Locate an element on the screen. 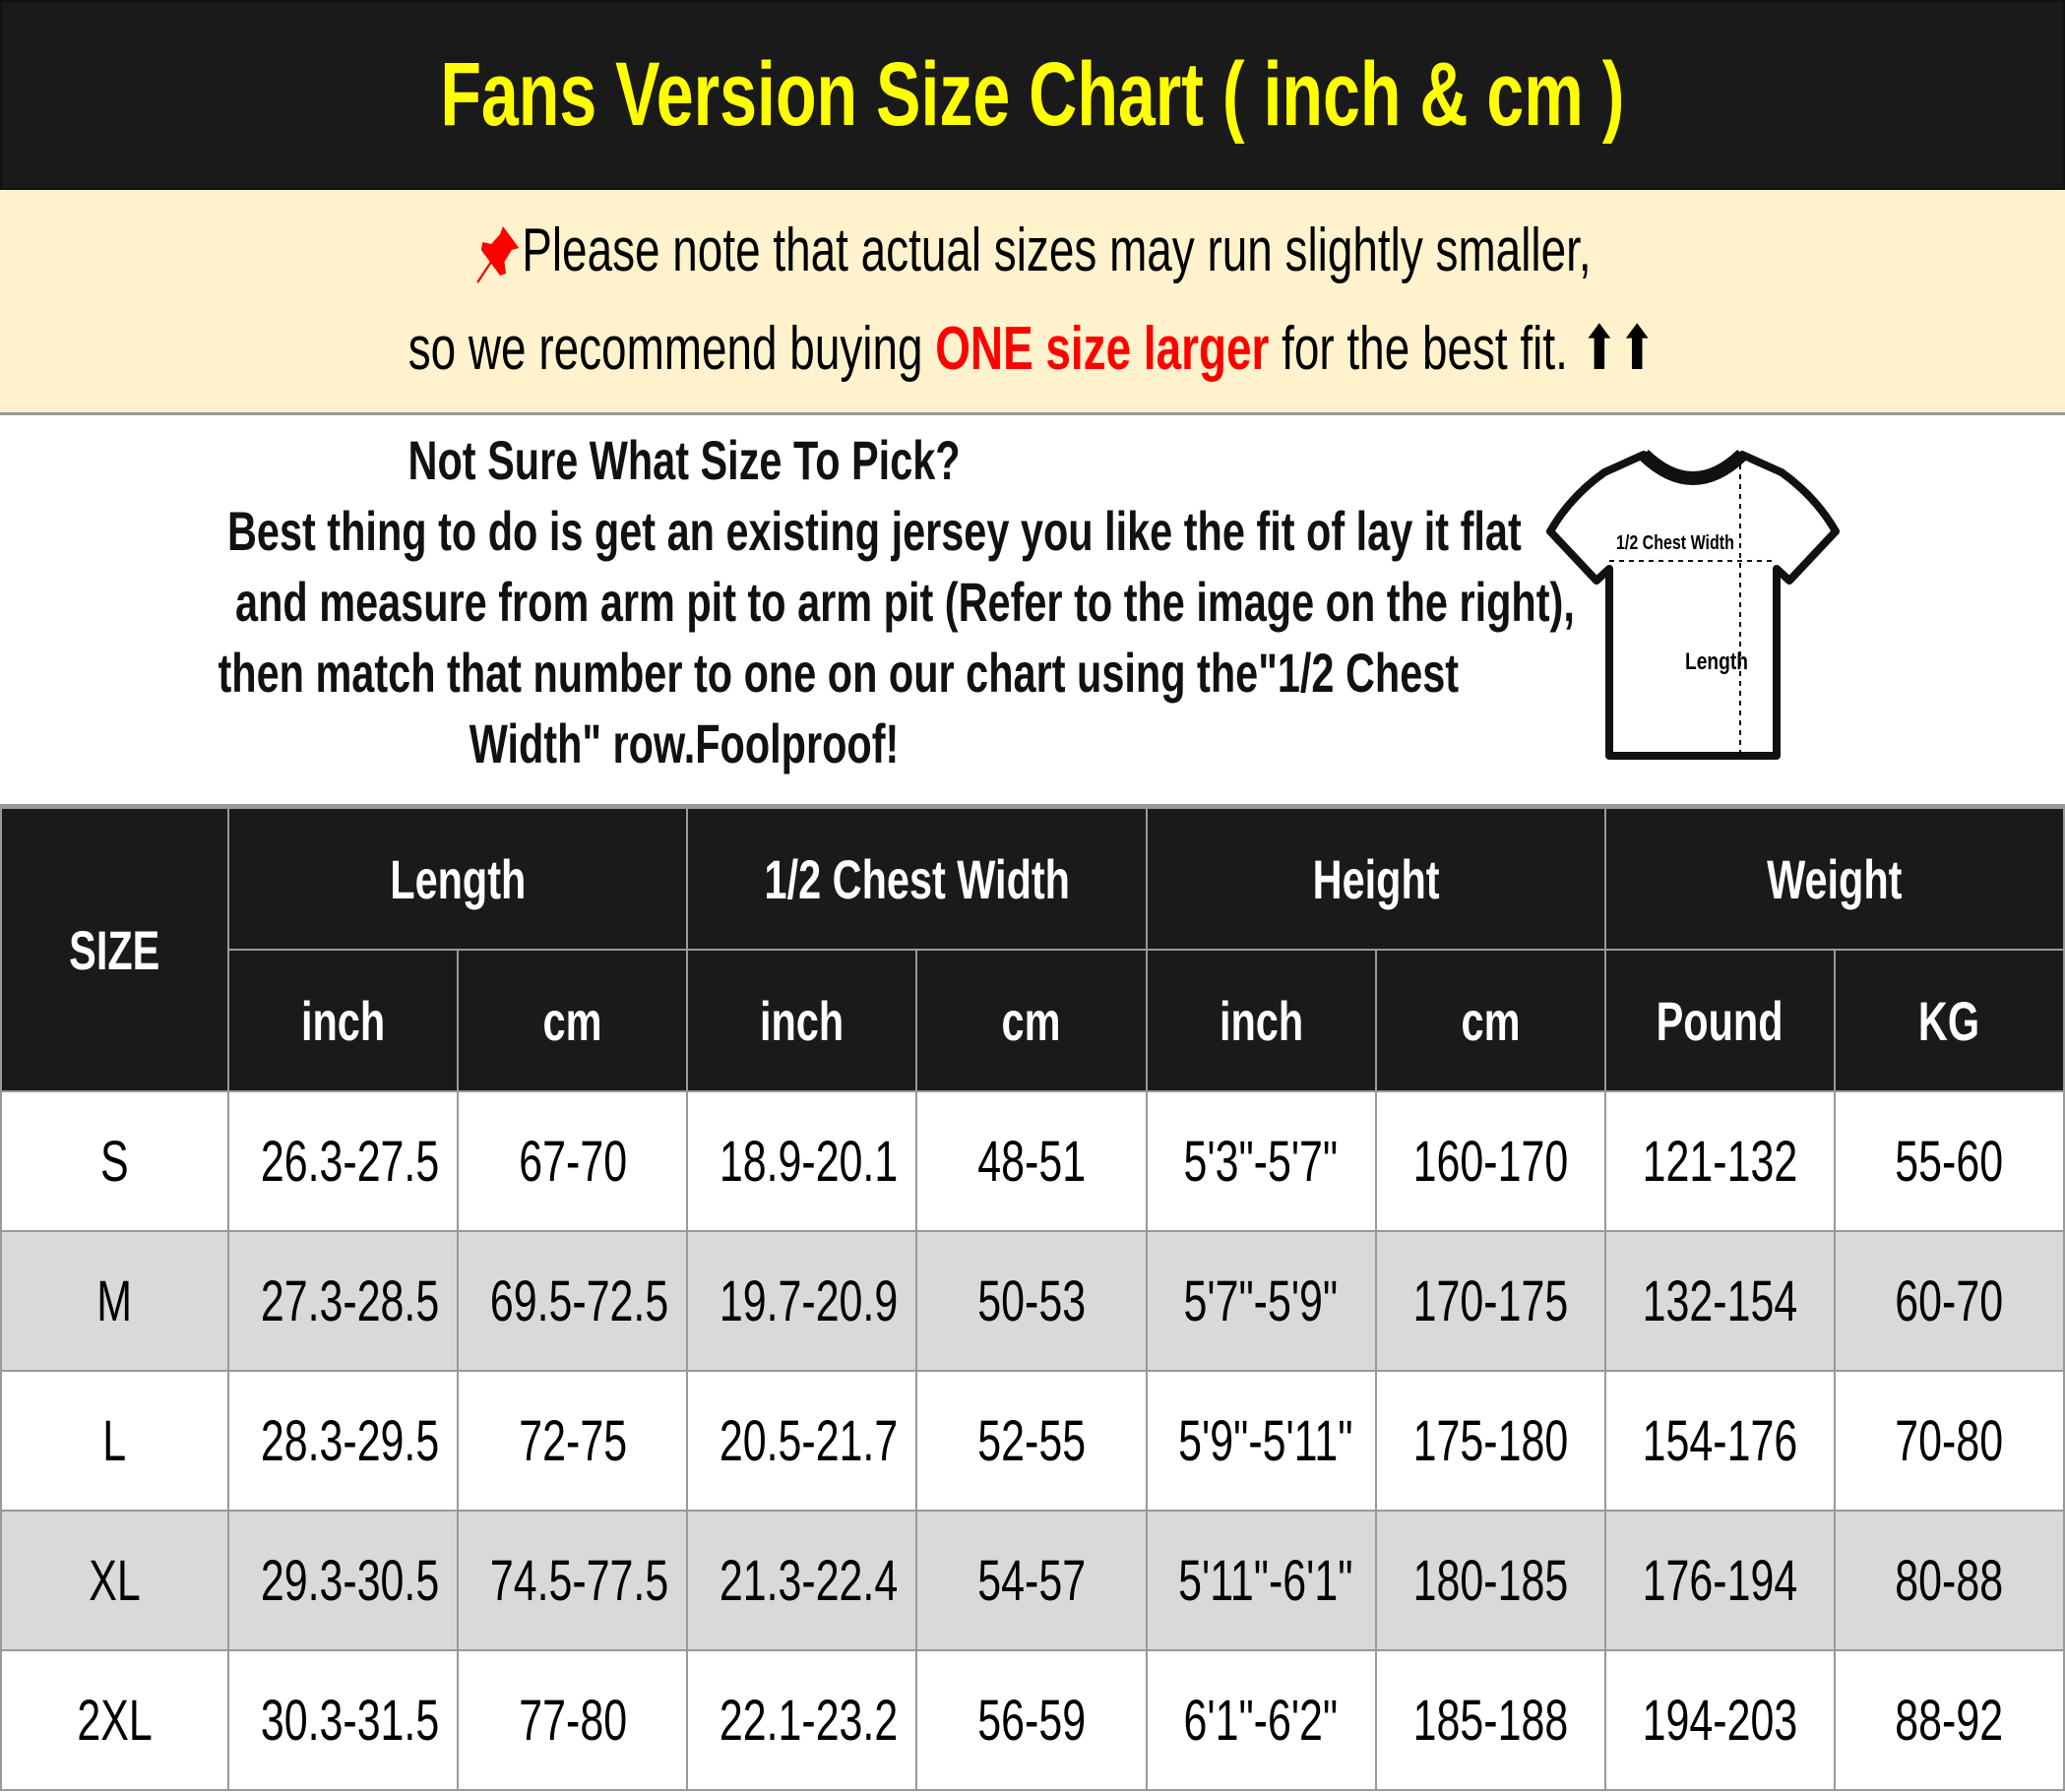  value-cell: 72-75 is located at coordinates (573, 1441).